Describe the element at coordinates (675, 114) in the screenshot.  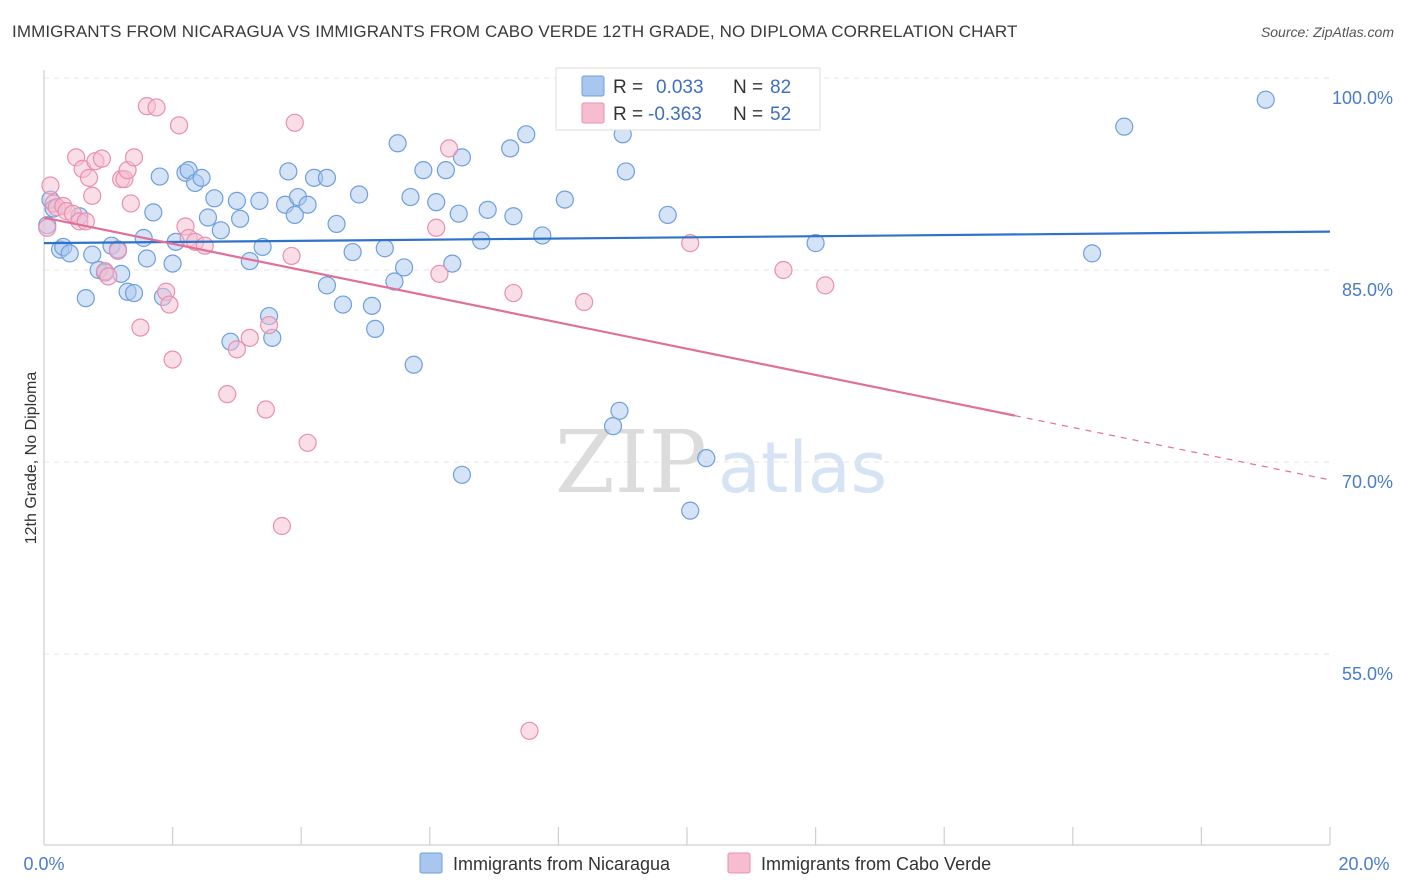
I see `stats-r-value-pink: -0.363` at that location.